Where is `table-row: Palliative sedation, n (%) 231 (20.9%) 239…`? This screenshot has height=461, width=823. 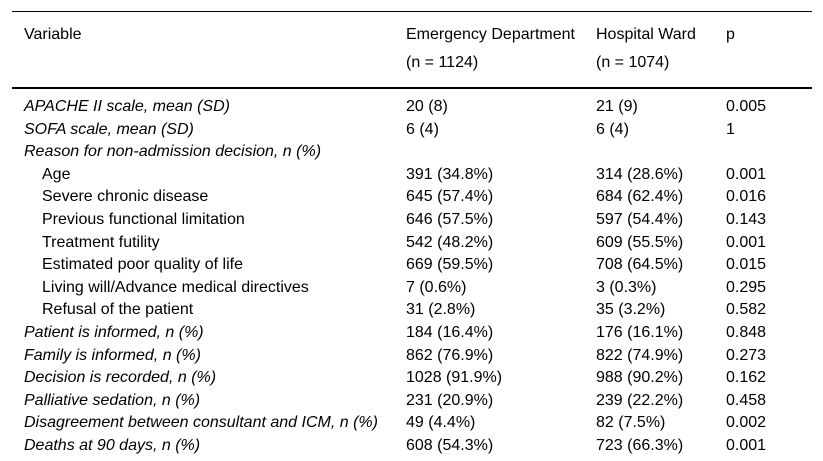
table-row: Palliative sedation, n (%) 231 (20.9%) 239… is located at coordinates (412, 401).